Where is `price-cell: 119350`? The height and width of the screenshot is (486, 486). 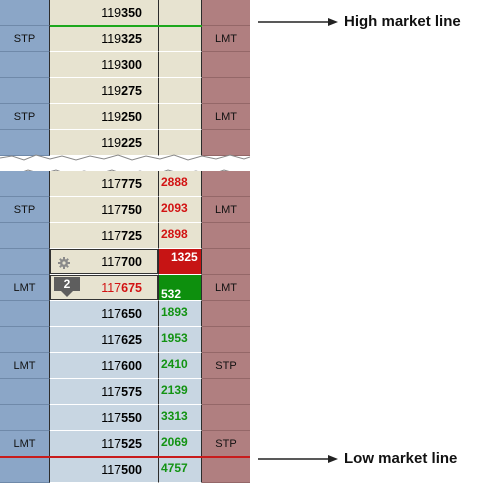
price-cell: 119350 is located at coordinates (104, 13).